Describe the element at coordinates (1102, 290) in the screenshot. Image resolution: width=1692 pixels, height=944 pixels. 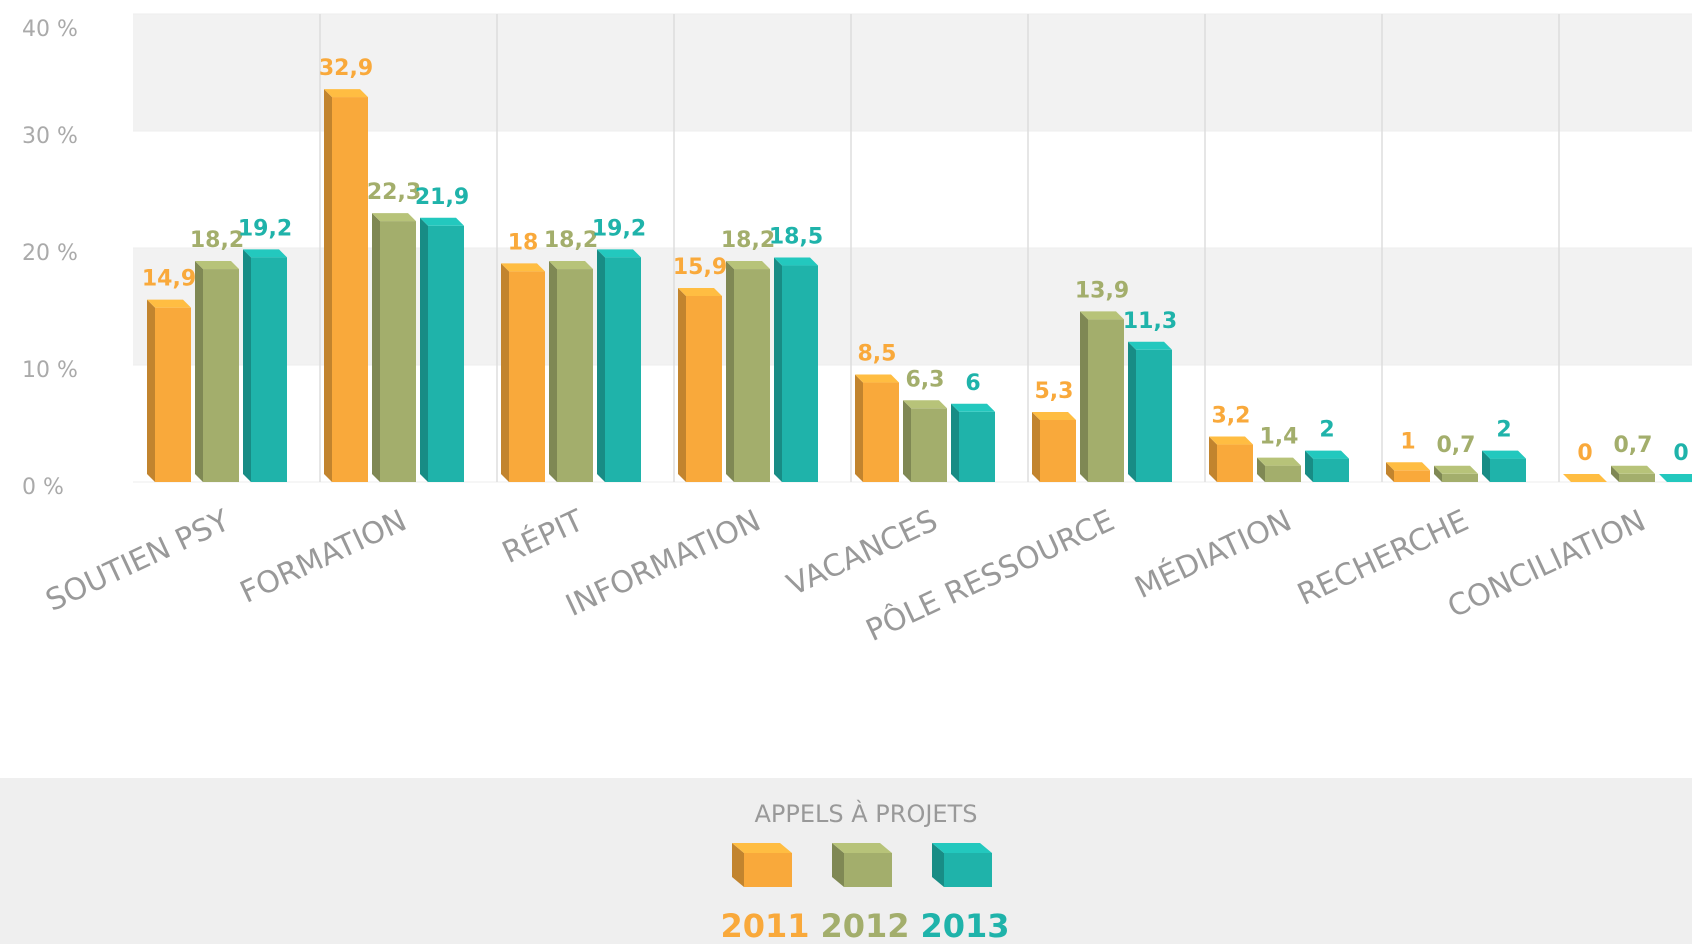
I see `value-label: 13,9` at that location.